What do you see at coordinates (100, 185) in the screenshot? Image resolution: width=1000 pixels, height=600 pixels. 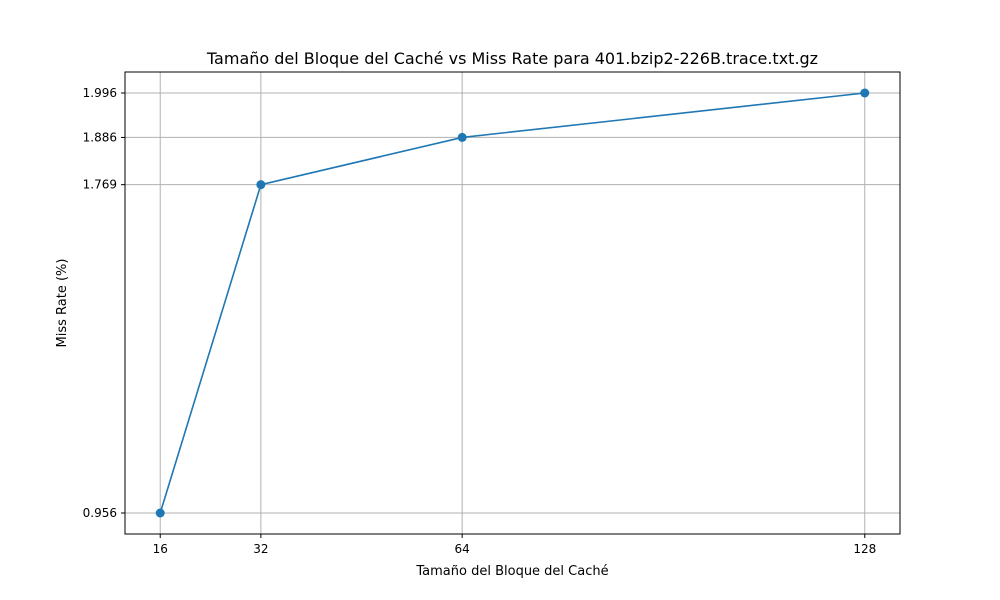 I see `y-tick-label: 1.769` at bounding box center [100, 185].